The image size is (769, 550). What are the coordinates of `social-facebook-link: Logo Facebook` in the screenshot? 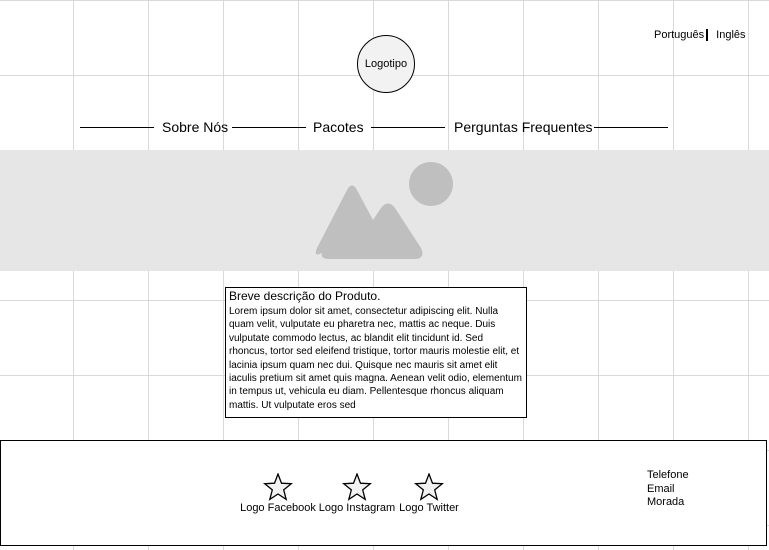 It's located at (278, 493).